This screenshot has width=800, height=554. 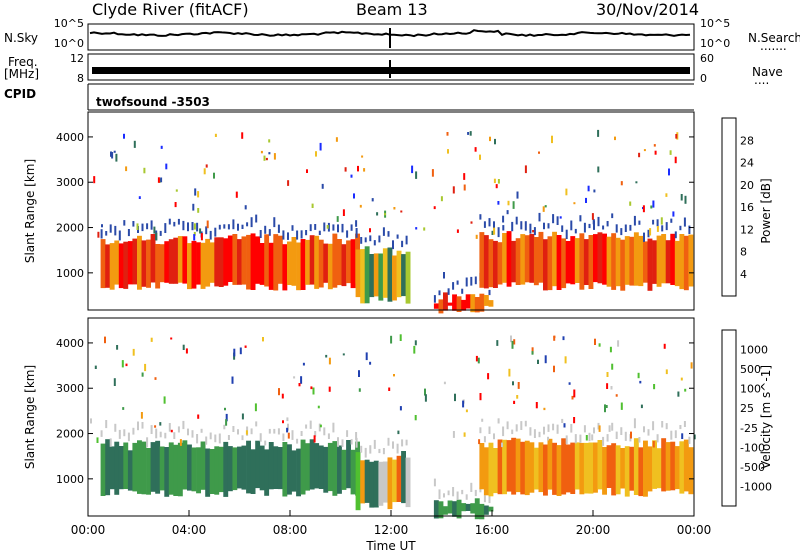 What do you see at coordinates (747, 229) in the screenshot?
I see `colorbar-tick: 12` at bounding box center [747, 229].